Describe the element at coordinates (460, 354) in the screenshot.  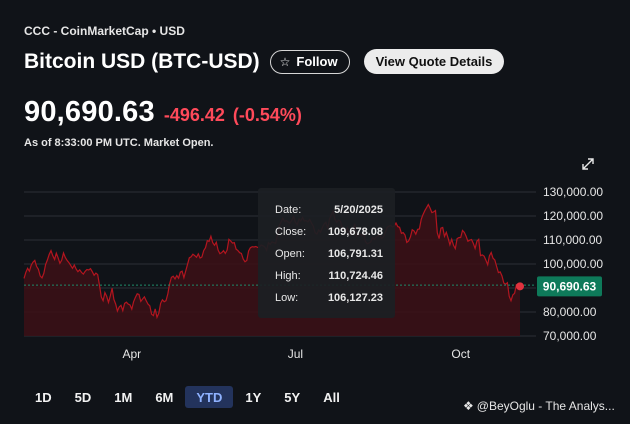
I see `x-tick-label: Oct` at that location.